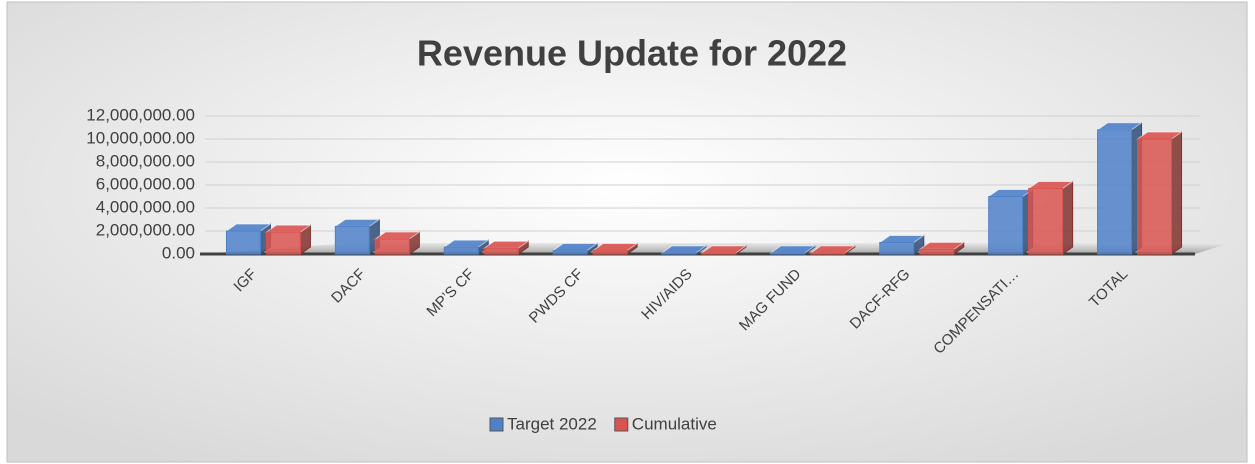 The image size is (1255, 464). What do you see at coordinates (178, 252) in the screenshot?
I see `y-tick-label: 0.00` at bounding box center [178, 252].